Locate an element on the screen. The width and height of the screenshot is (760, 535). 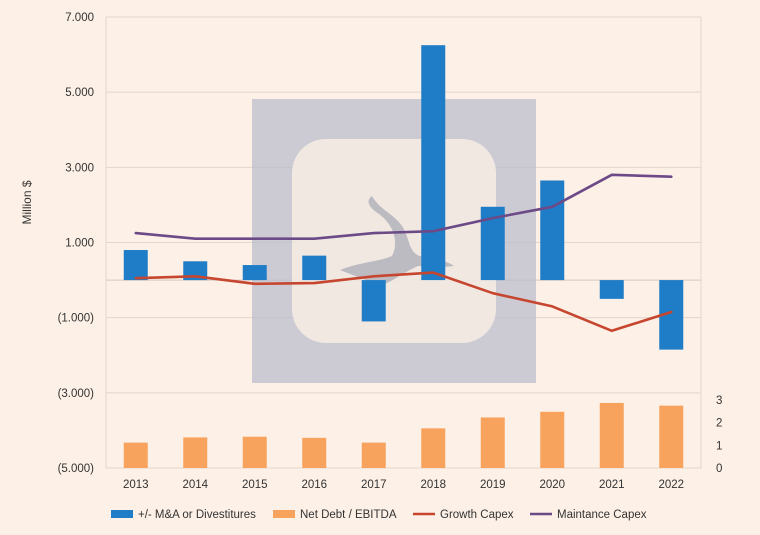
y-tick-label: 3.000 is located at coordinates (79, 168).